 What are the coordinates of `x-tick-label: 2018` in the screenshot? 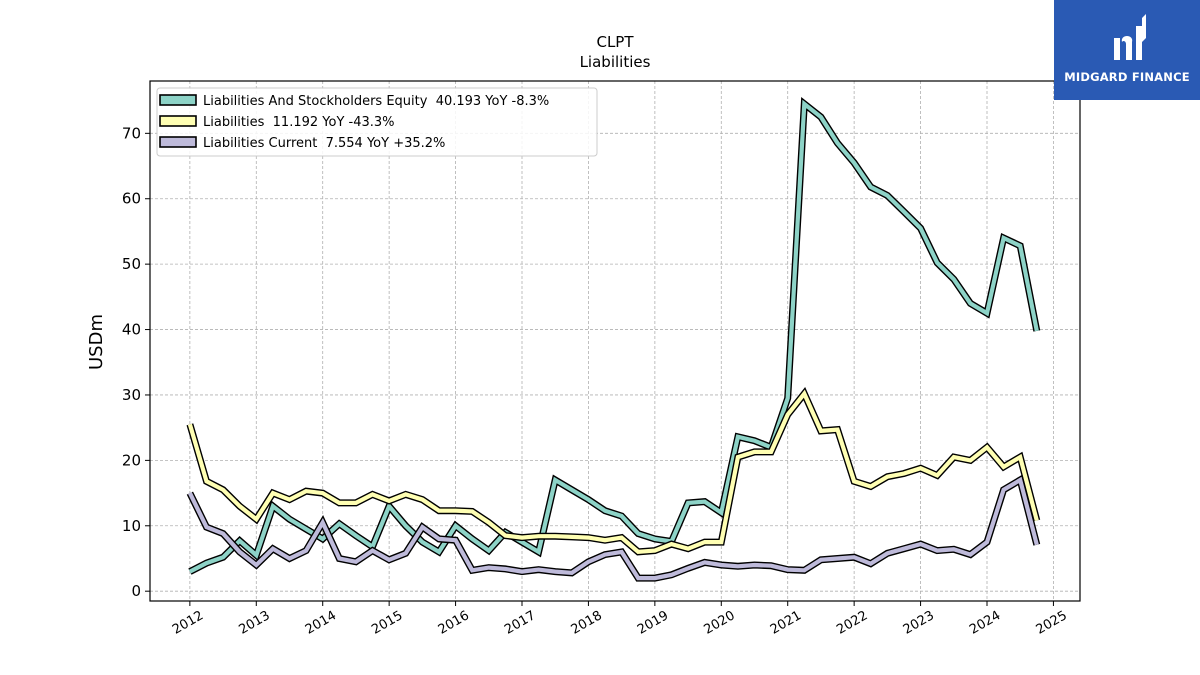 It's located at (587, 623).